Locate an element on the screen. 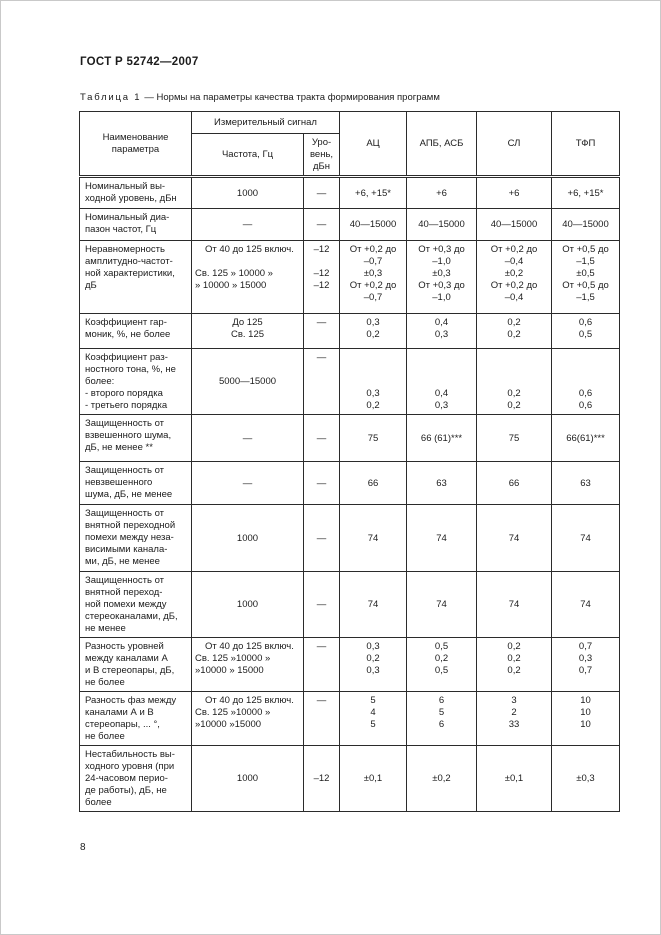 Image resolution: width=661 pixels, height=935 pixels. cell-param-name: Коэффициент гар- моник, %, не более is located at coordinates (135, 331).